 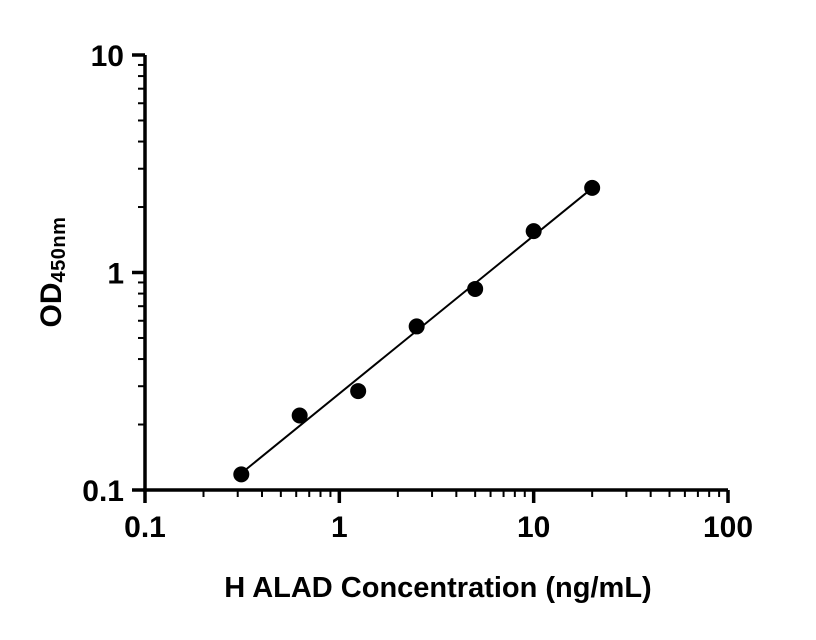 I want to click on x-tick-label: 100, so click(x=728, y=527).